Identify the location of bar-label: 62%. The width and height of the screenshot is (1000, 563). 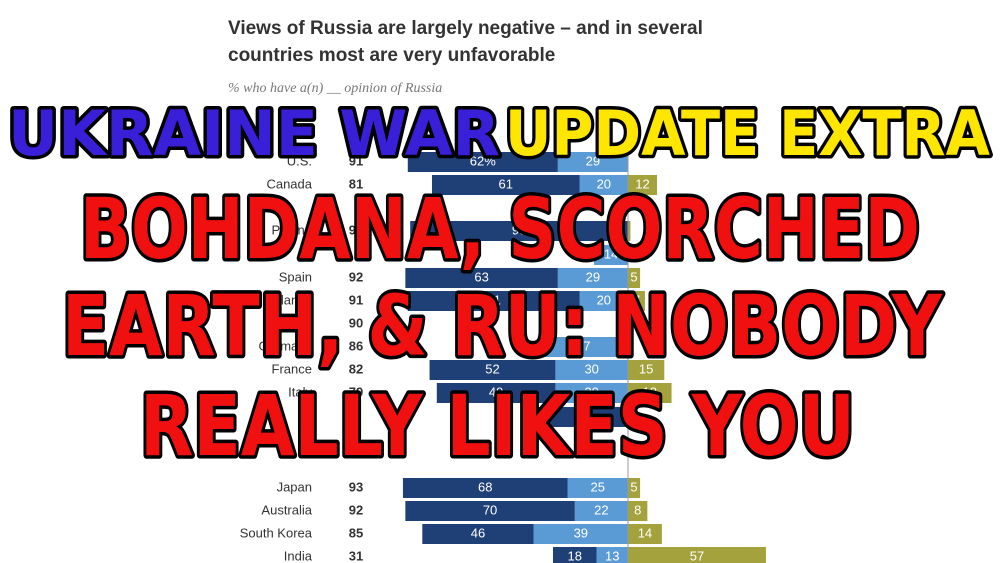
(483, 160).